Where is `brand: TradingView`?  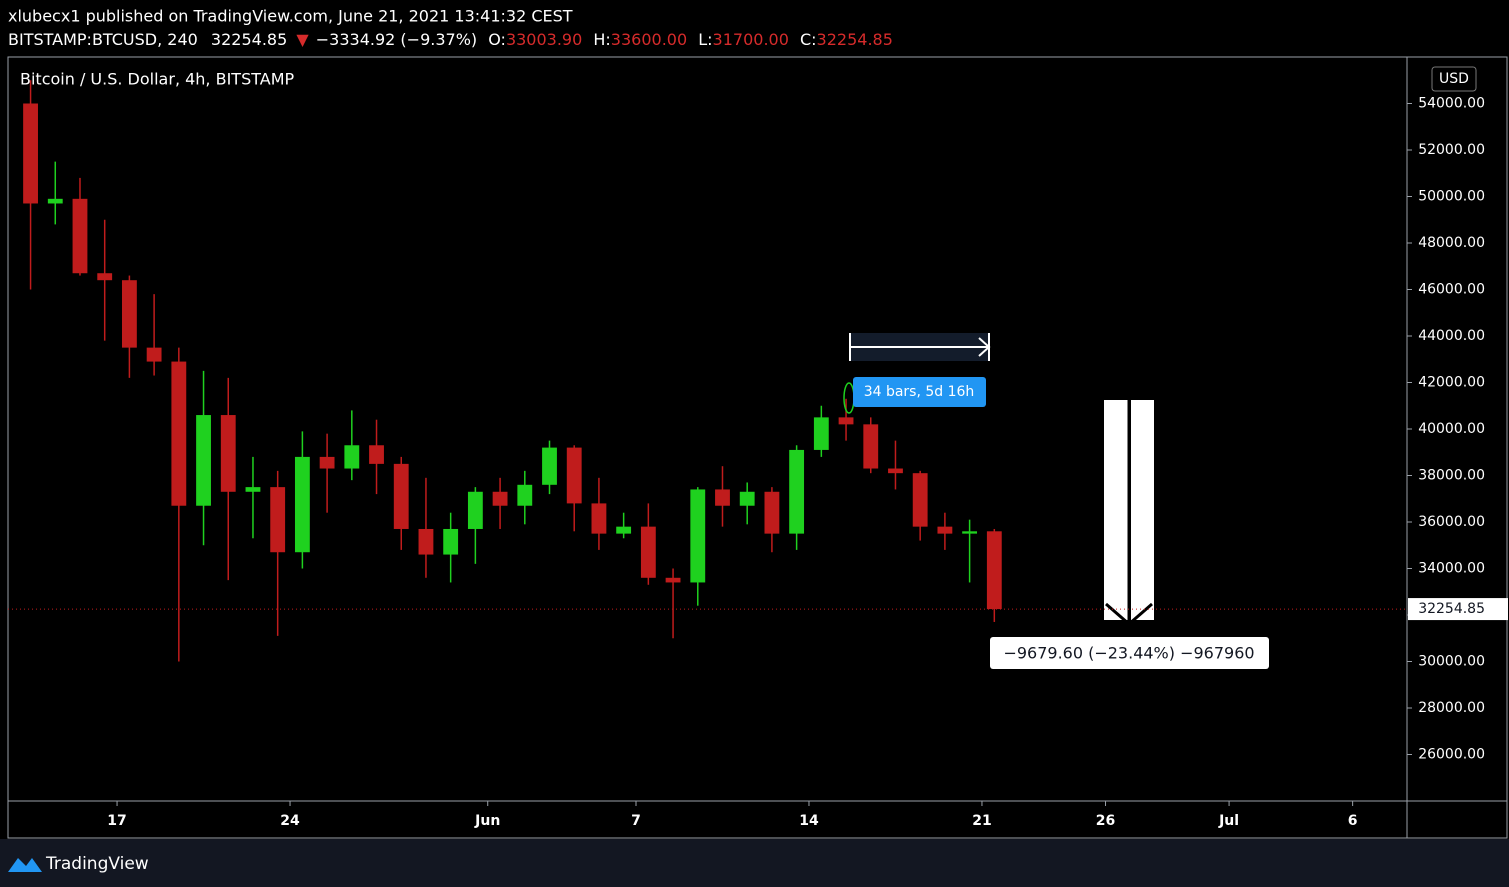 brand: TradingView is located at coordinates (97, 864).